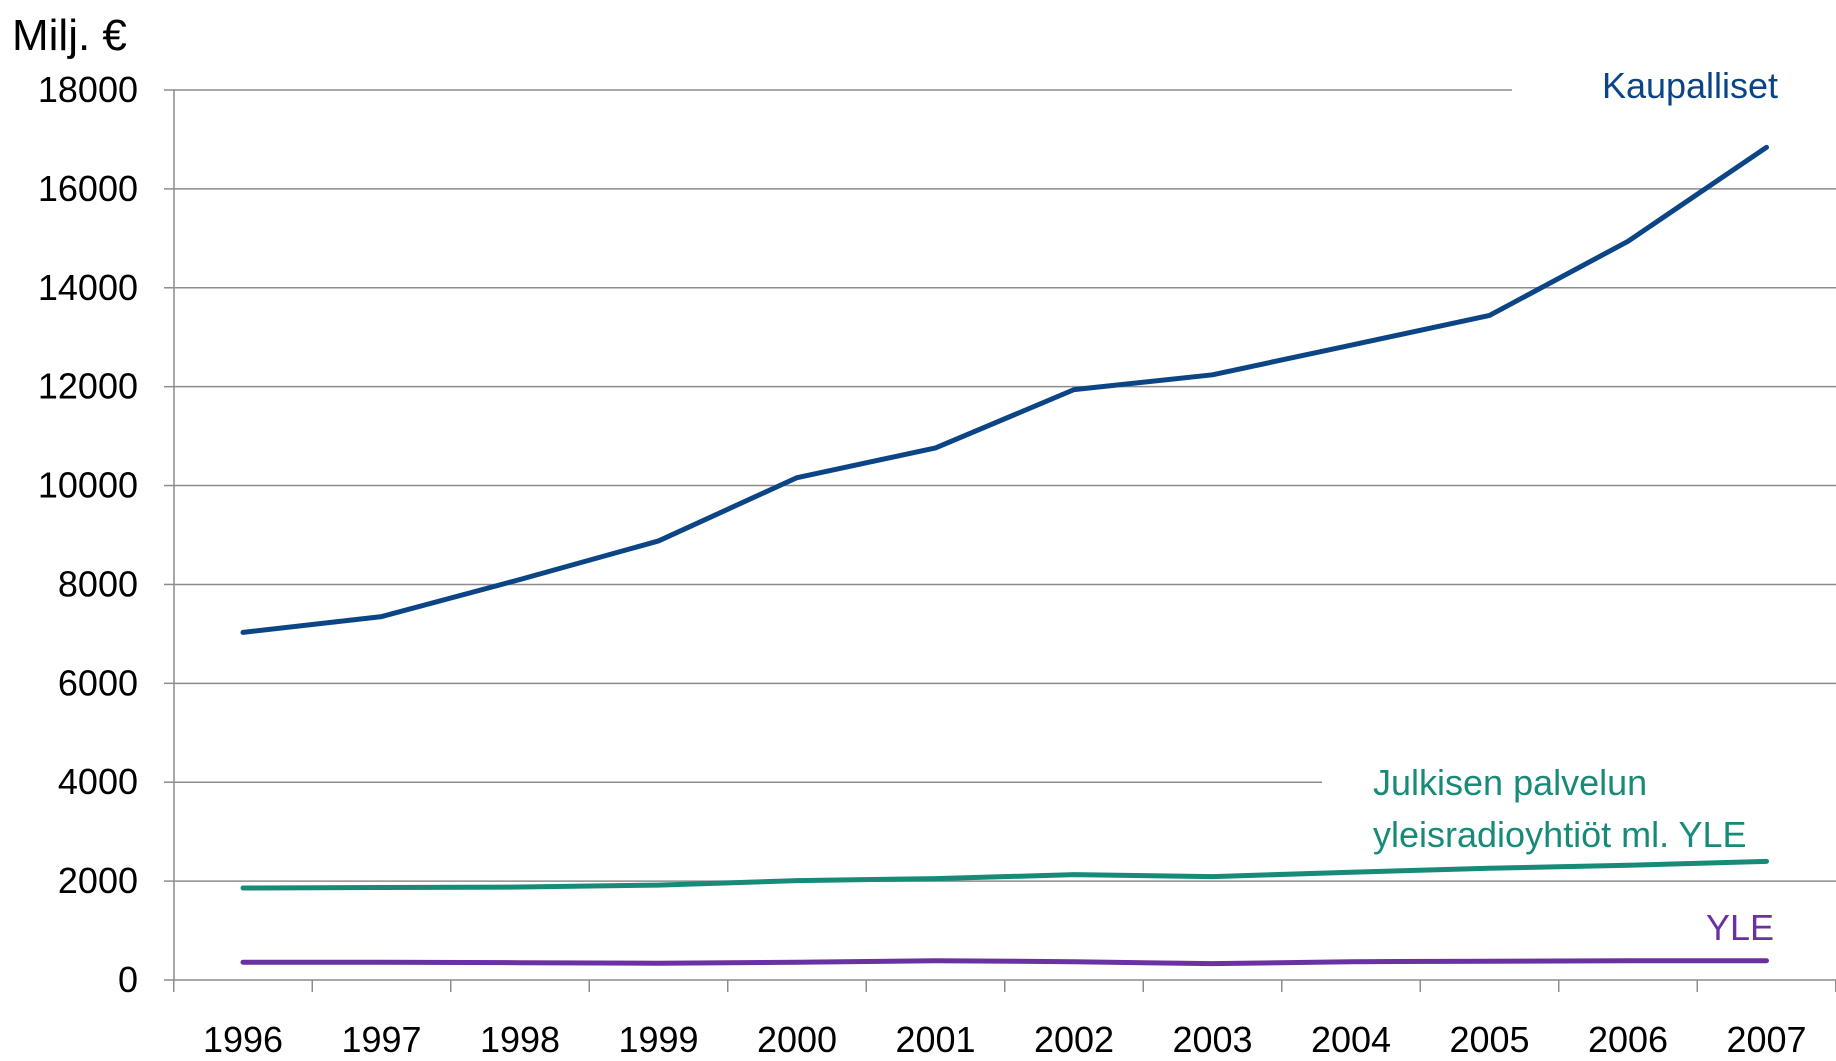 The height and width of the screenshot is (1061, 1836). Describe the element at coordinates (128, 979) in the screenshot. I see `y-tick-label: 0` at that location.